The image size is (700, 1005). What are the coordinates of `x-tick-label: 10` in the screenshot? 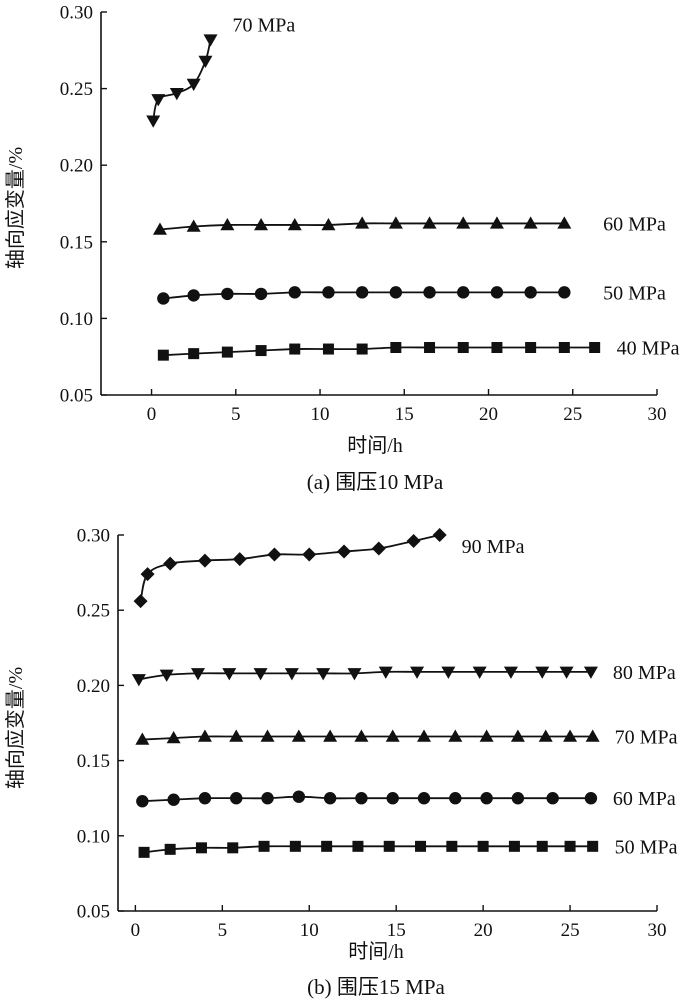 It's located at (320, 414).